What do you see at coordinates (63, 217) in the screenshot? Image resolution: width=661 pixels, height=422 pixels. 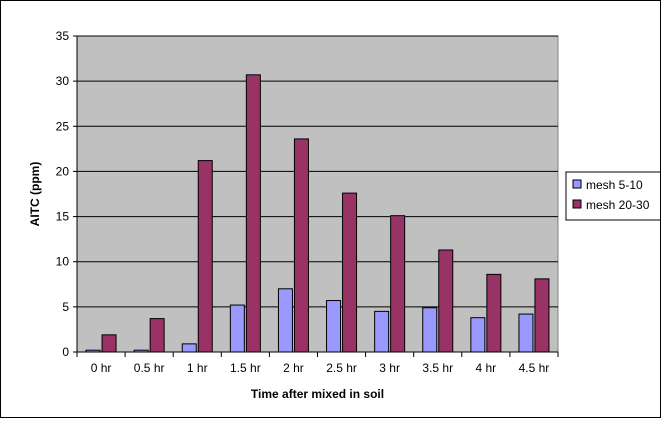 I see `y-tick-label: 15` at bounding box center [63, 217].